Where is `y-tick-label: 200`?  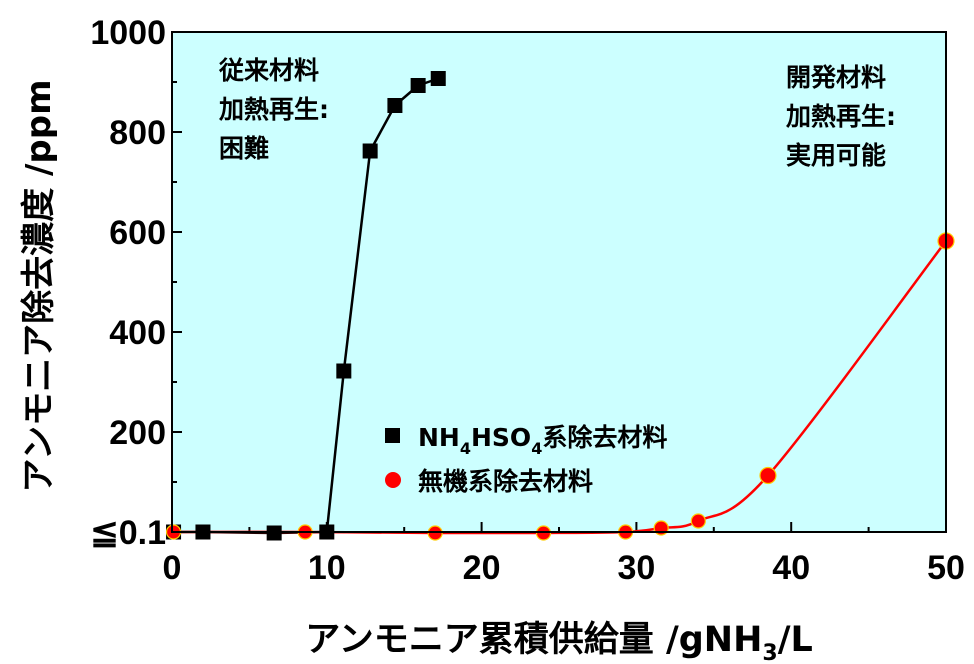
y-tick-label: 200 is located at coordinates (137, 433).